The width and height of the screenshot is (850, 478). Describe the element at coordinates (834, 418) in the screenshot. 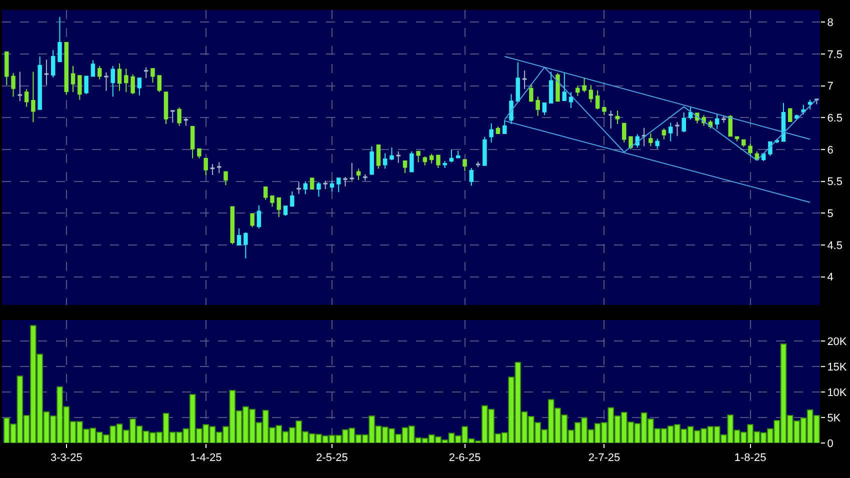

I see `y-tick-label: 5K` at that location.